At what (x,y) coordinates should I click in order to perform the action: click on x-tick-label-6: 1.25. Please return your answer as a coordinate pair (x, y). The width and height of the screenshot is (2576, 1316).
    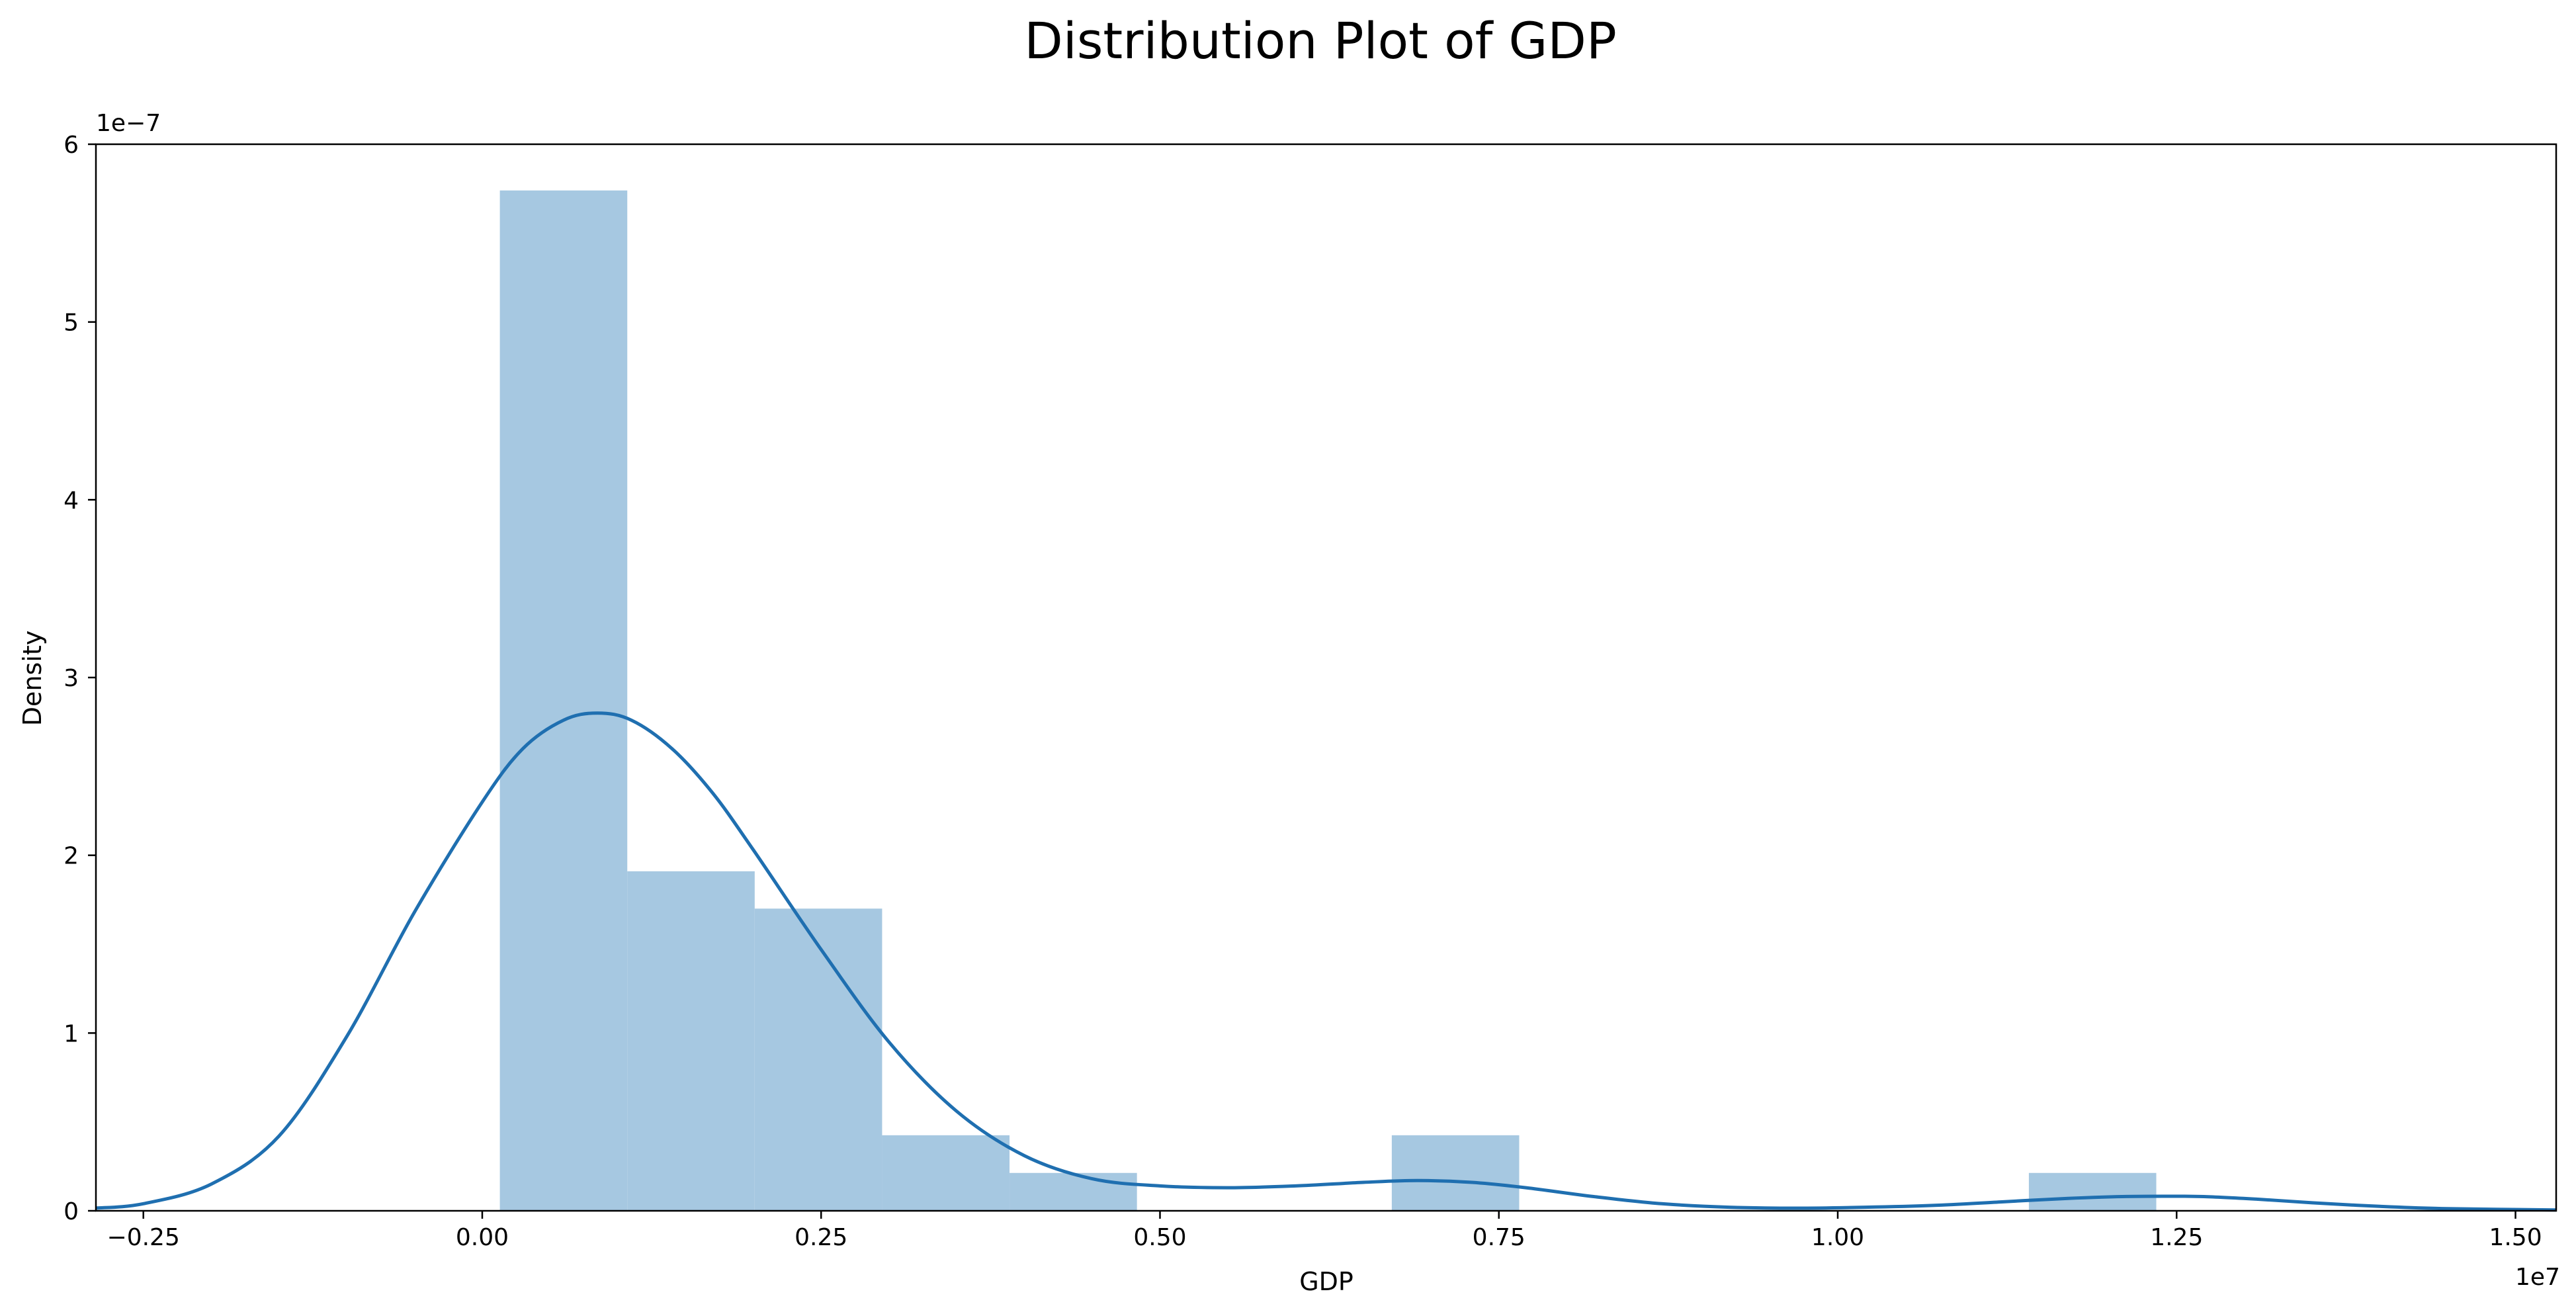
    Looking at the image, I should click on (2176, 1237).